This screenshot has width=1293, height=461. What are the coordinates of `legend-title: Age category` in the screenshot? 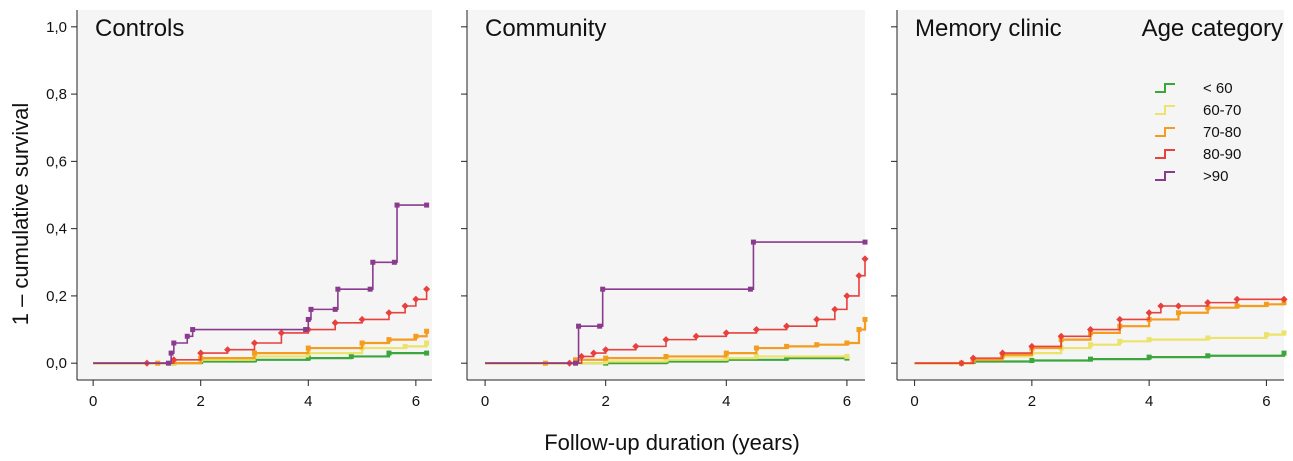 It's located at (1212, 28).